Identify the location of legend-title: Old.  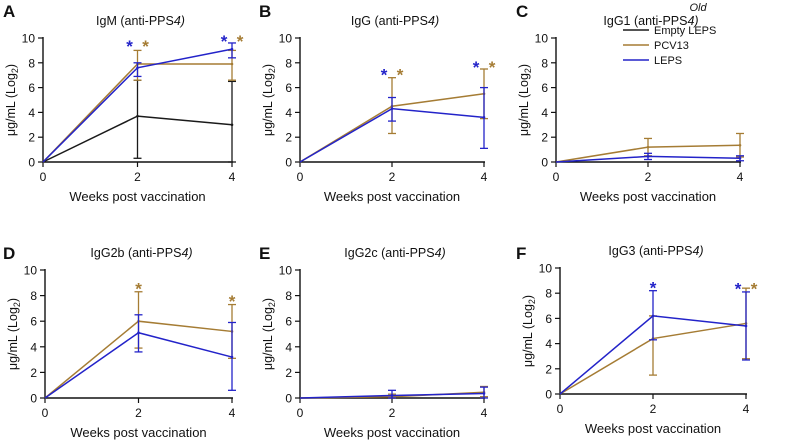
(698, 8).